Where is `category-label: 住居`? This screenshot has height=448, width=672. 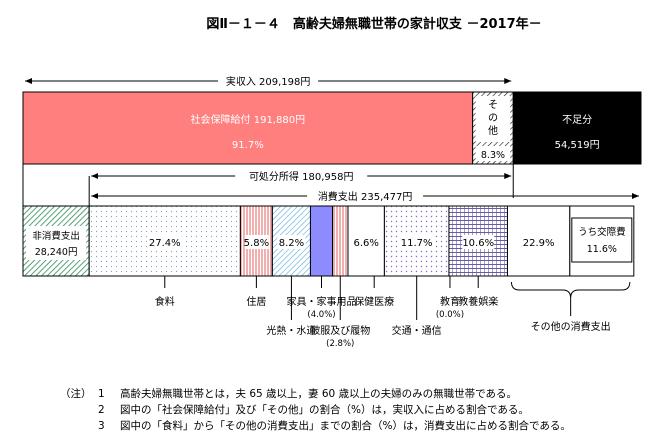
category-label: 住居 is located at coordinates (256, 301).